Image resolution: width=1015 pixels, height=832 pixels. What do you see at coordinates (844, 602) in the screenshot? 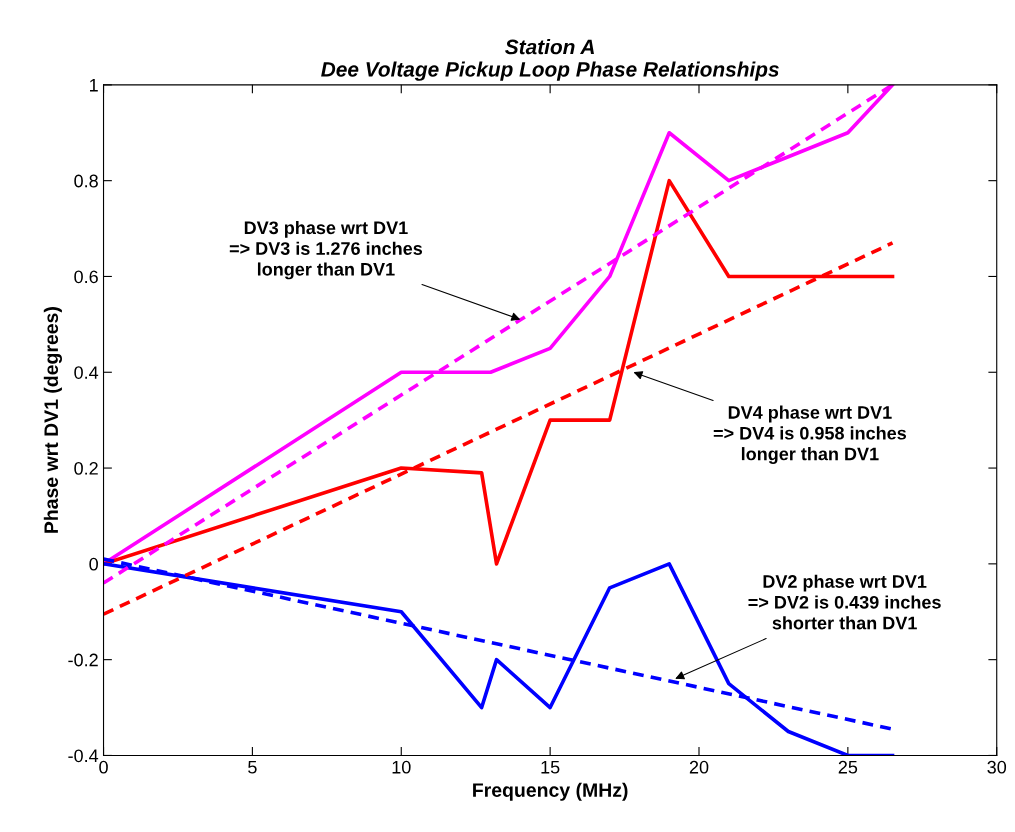
I see `annotation: DV2 phase wrt DV1 => DV2 is 0.439 inches shorter than DV1` at bounding box center [844, 602].